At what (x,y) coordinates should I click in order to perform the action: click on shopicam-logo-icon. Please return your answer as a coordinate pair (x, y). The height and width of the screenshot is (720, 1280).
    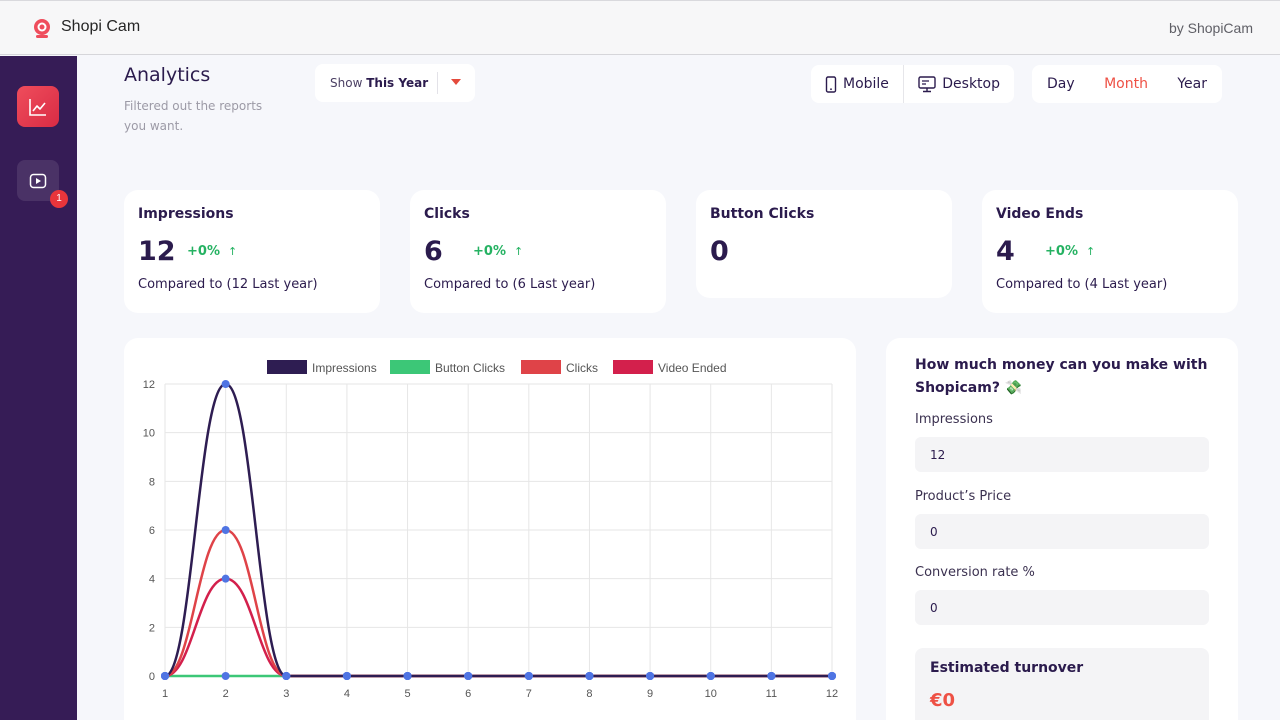
    Looking at the image, I should click on (42, 28).